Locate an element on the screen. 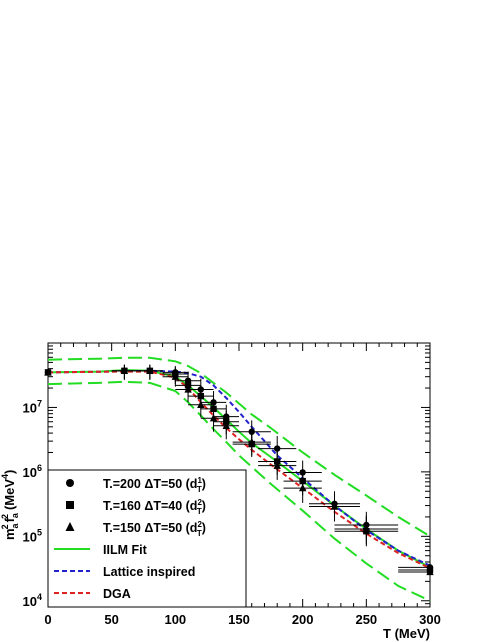 The height and width of the screenshot is (642, 479). x-tick-label: 0 is located at coordinates (47, 619).